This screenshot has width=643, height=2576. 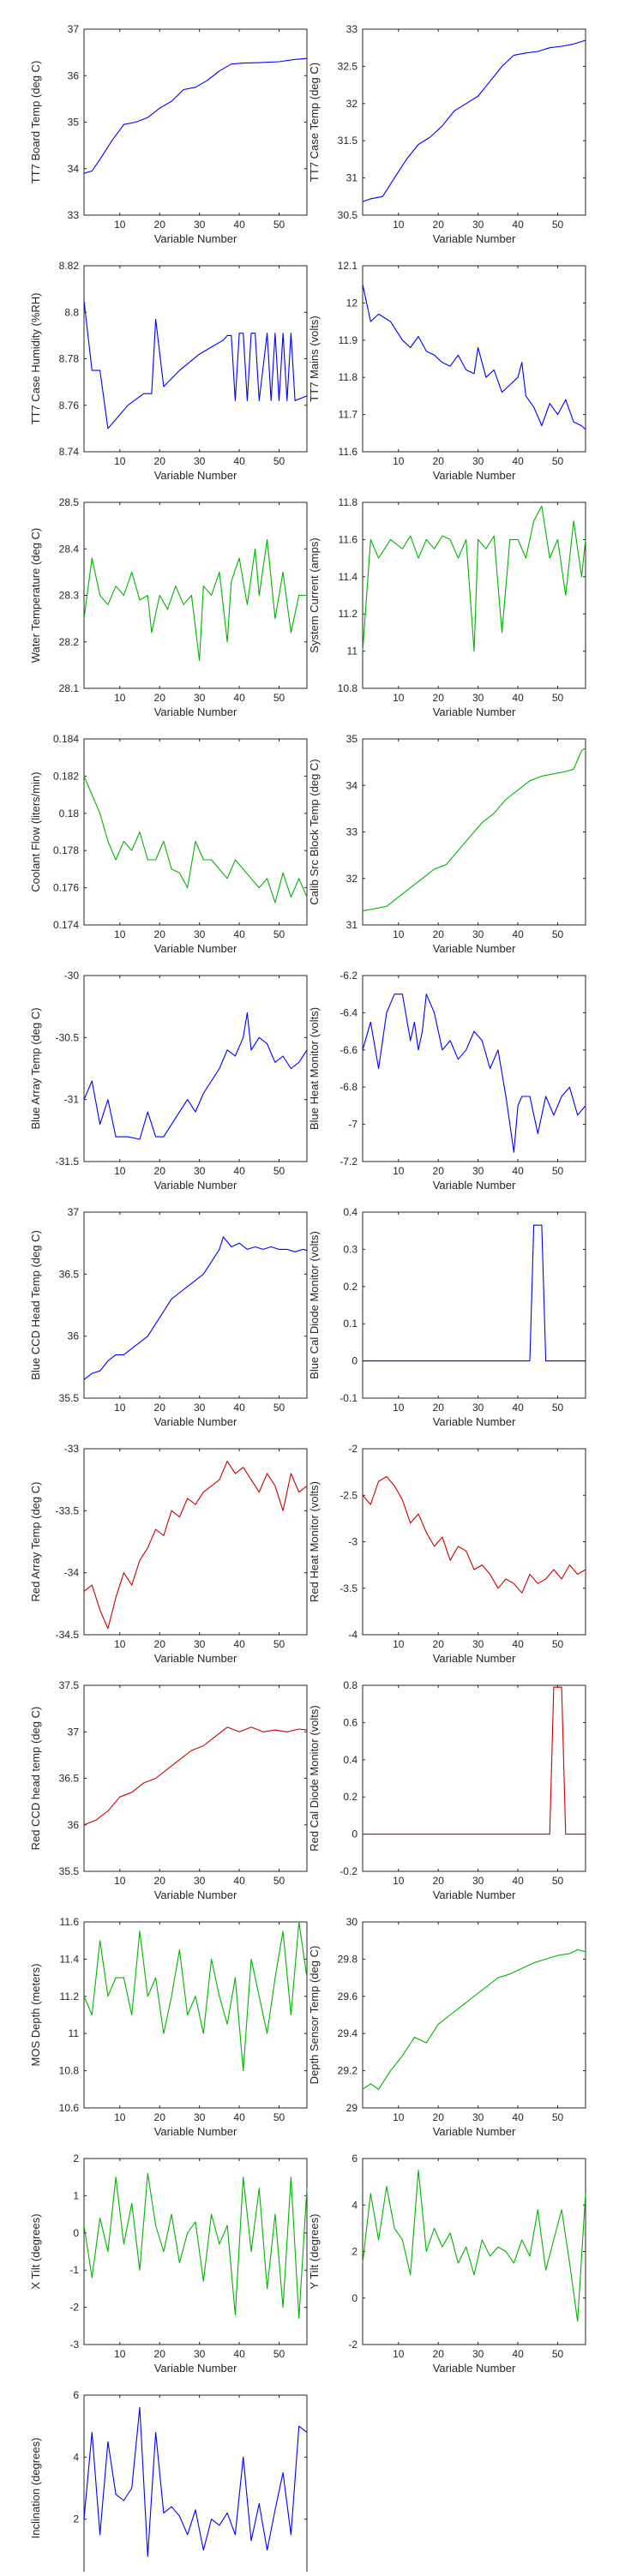 What do you see at coordinates (69, 1871) in the screenshot?
I see `y-tick-label: 35.5` at bounding box center [69, 1871].